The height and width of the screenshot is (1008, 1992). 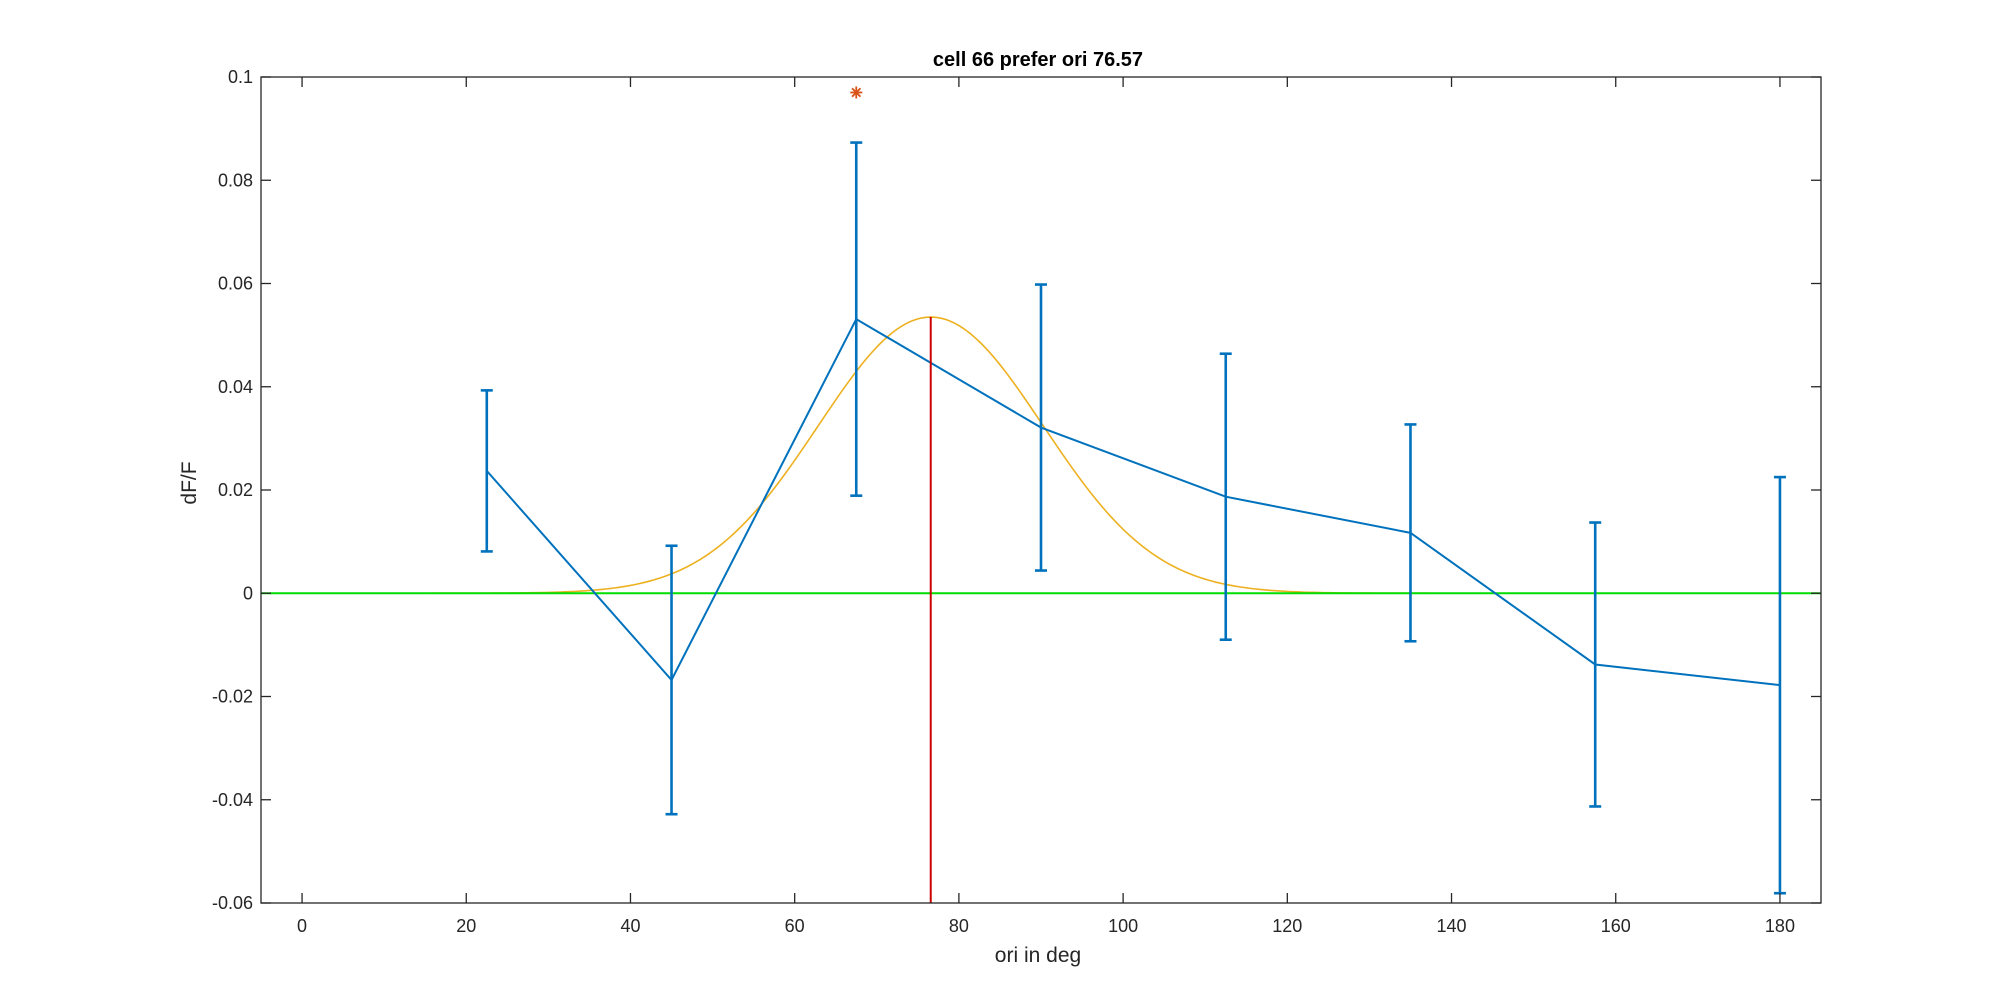 What do you see at coordinates (240, 77) in the screenshot?
I see `y-tick-label: 0.1` at bounding box center [240, 77].